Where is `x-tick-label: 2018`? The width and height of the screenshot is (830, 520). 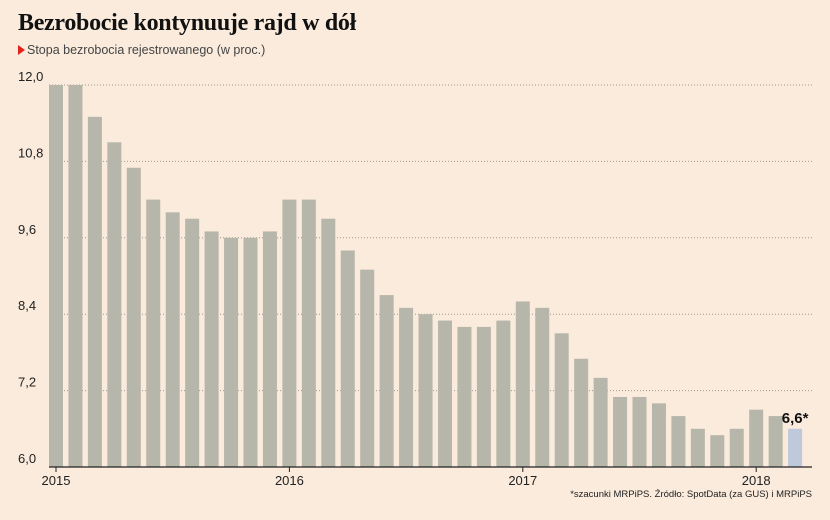
x-tick-label: 2018 is located at coordinates (756, 480).